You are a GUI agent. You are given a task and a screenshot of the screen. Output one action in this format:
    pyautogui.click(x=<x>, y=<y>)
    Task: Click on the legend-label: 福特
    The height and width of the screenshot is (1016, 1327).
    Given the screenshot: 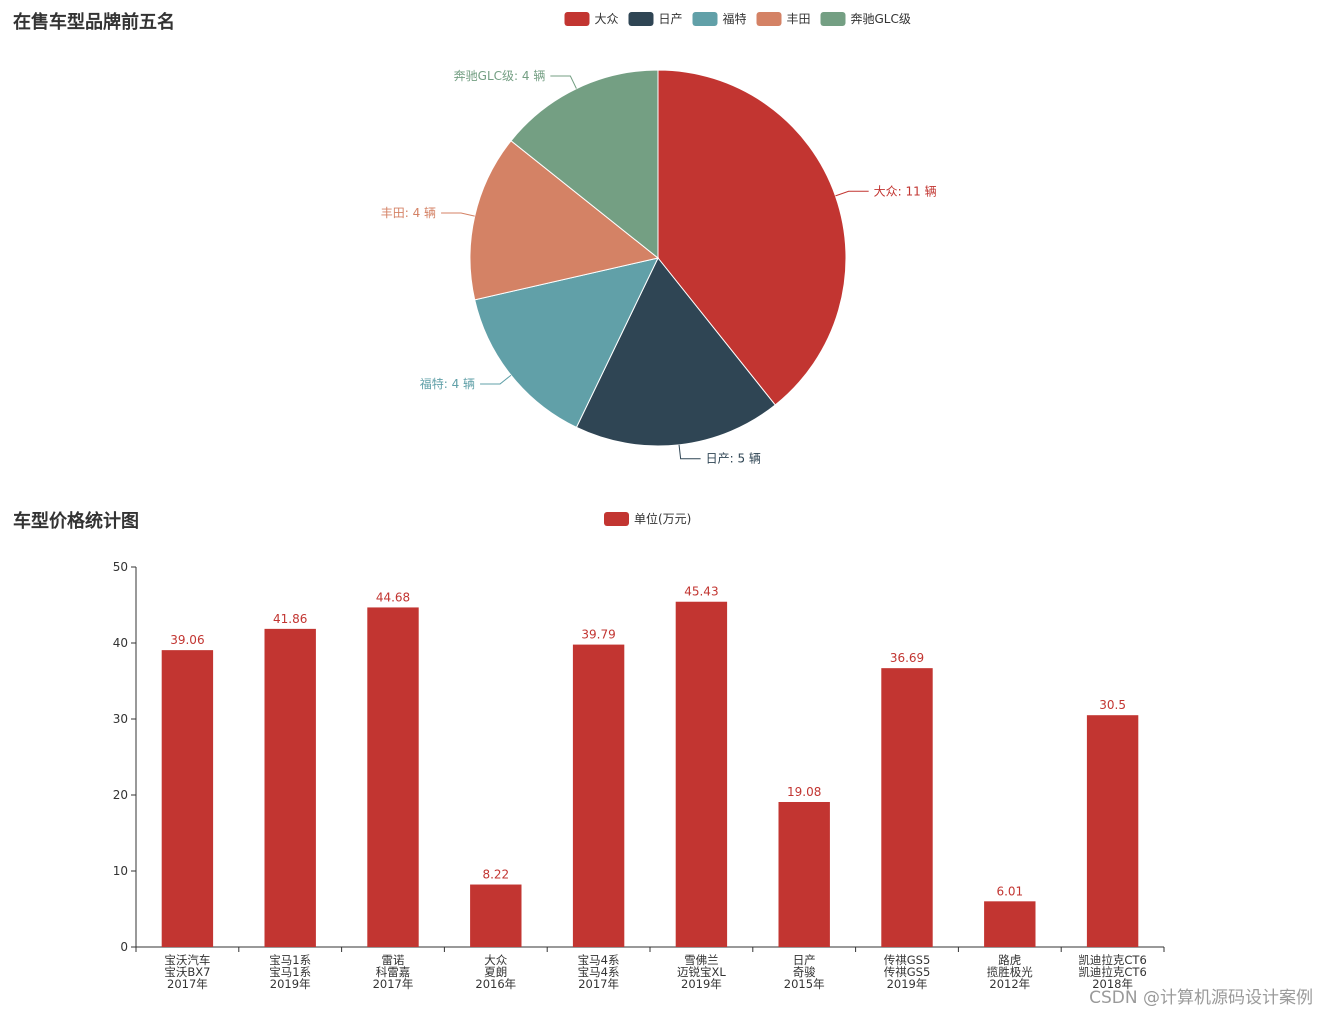 What is the action you would take?
    pyautogui.click(x=735, y=18)
    